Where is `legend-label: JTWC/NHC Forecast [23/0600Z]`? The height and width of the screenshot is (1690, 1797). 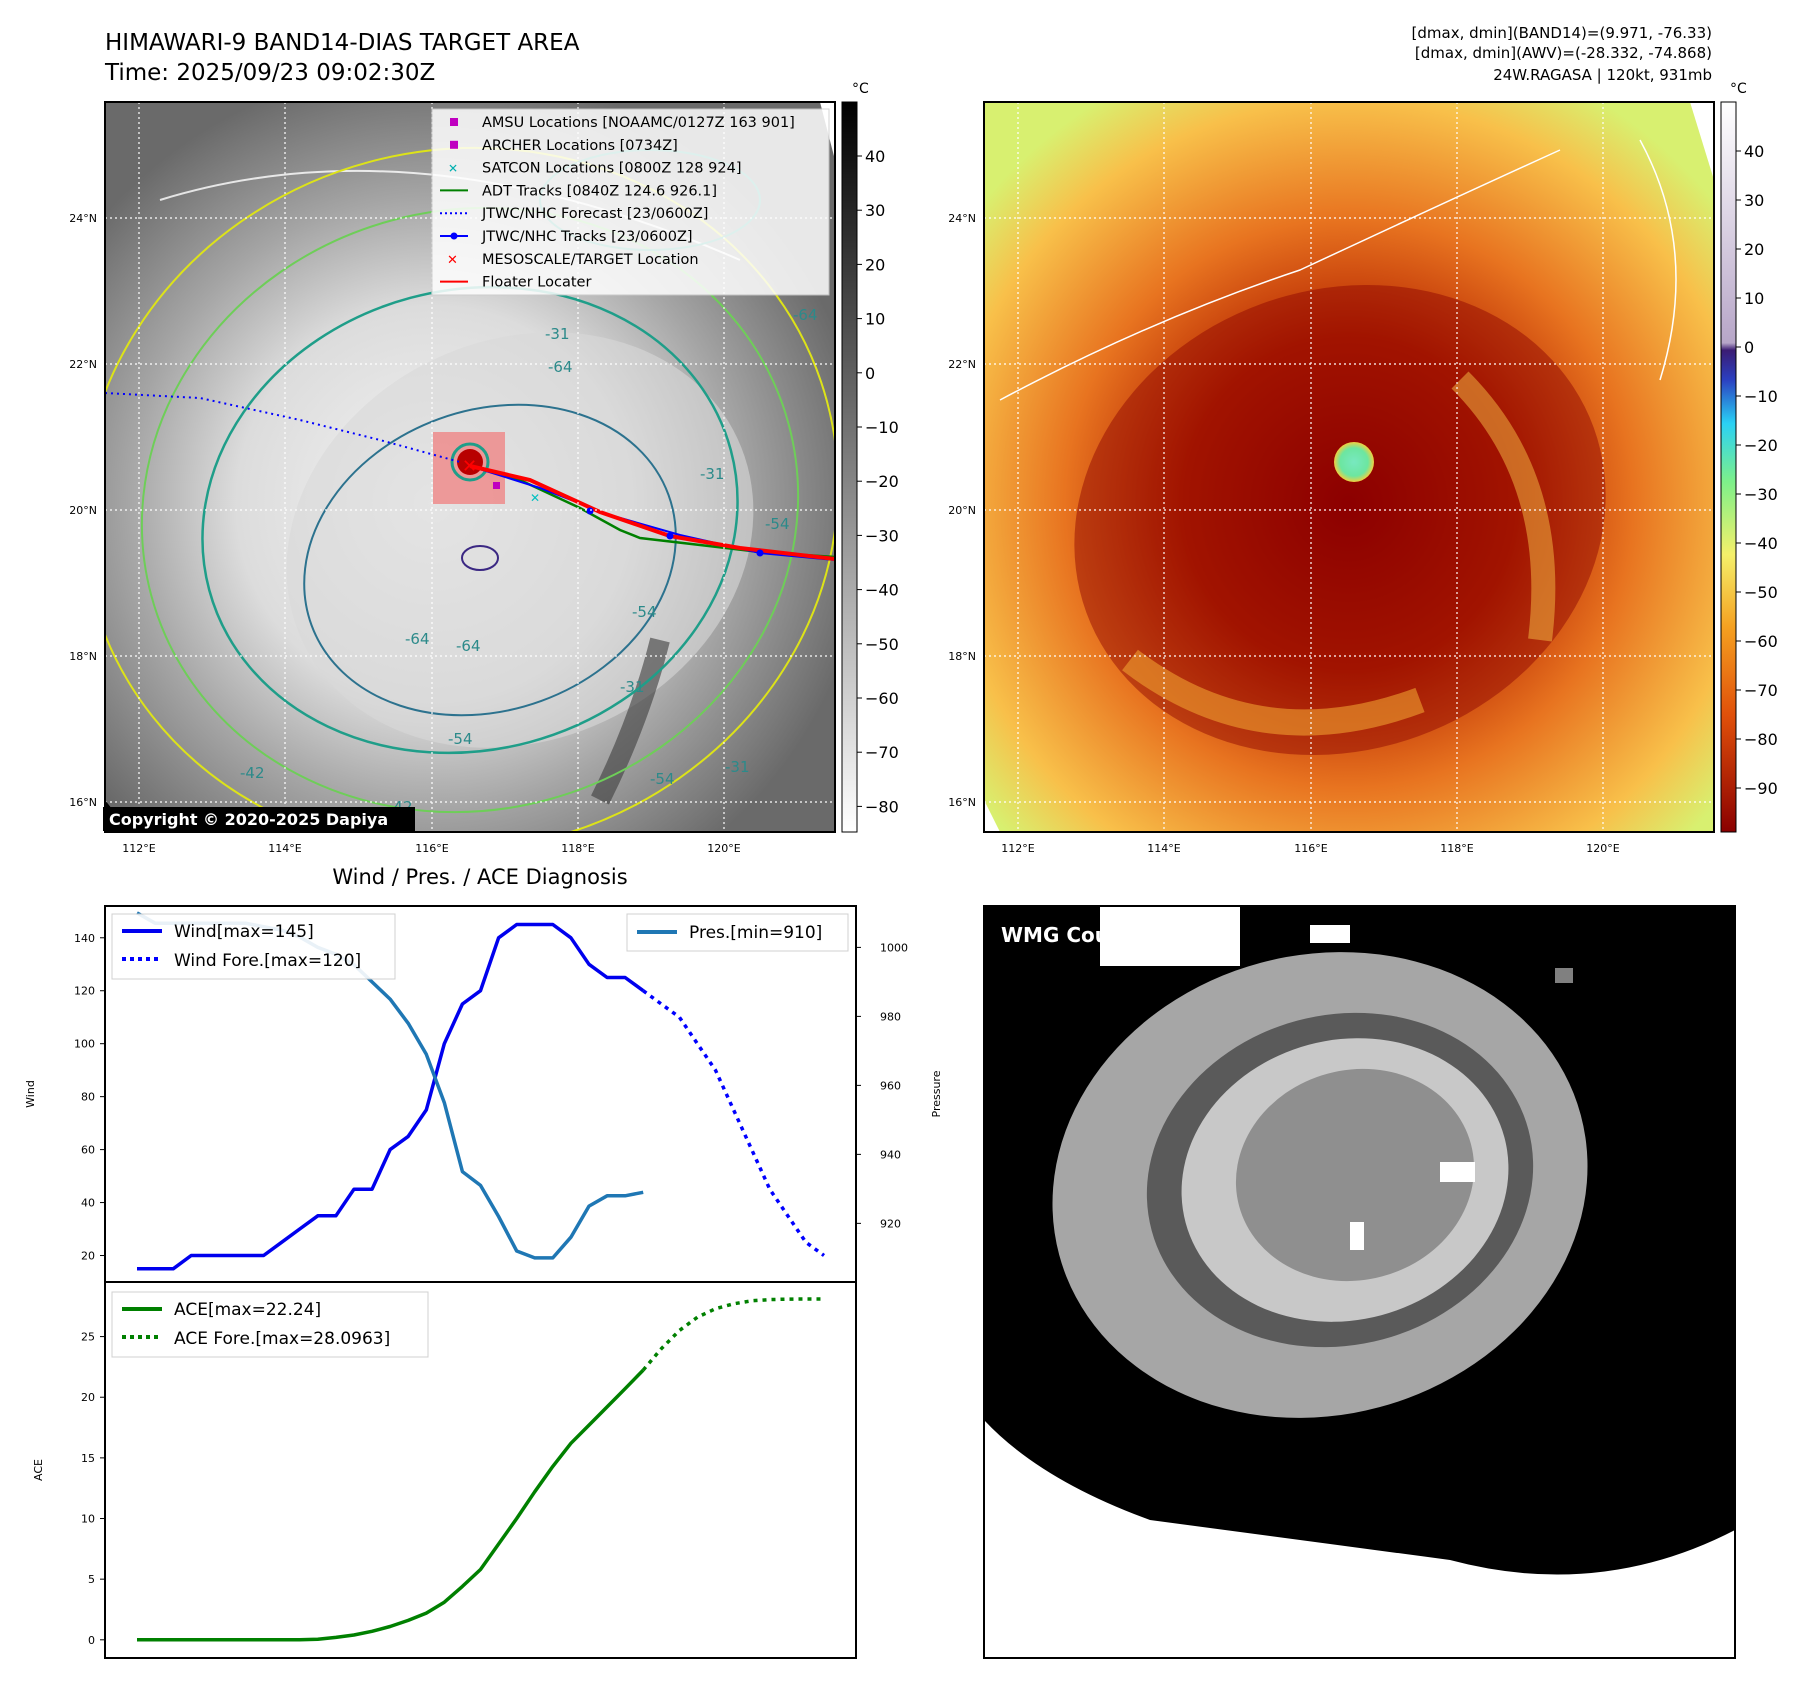 legend-label: JTWC/NHC Forecast [23/0600Z] is located at coordinates (594, 214).